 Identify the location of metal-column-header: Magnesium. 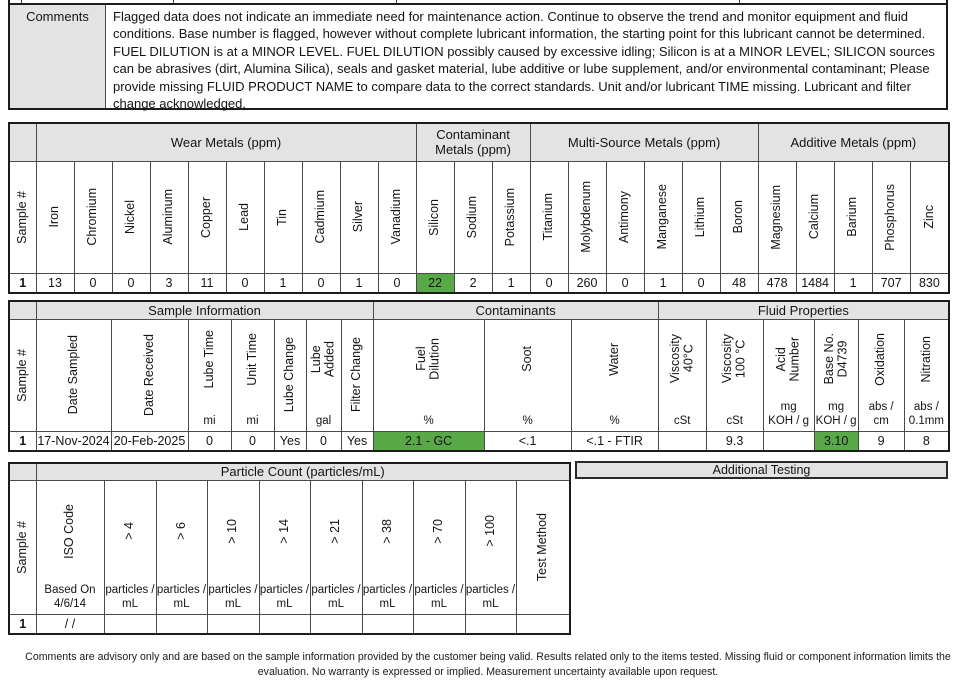
(777, 217).